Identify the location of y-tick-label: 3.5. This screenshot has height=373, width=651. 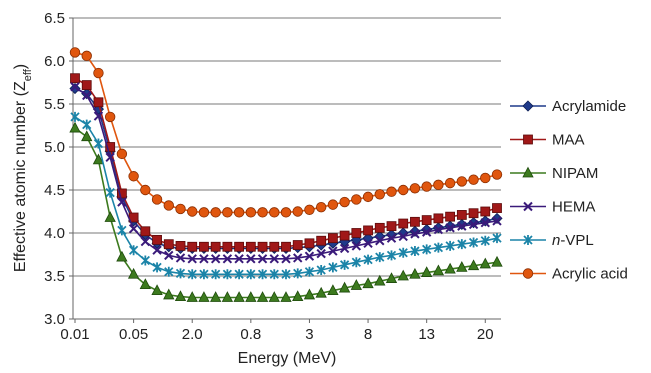
(54, 276).